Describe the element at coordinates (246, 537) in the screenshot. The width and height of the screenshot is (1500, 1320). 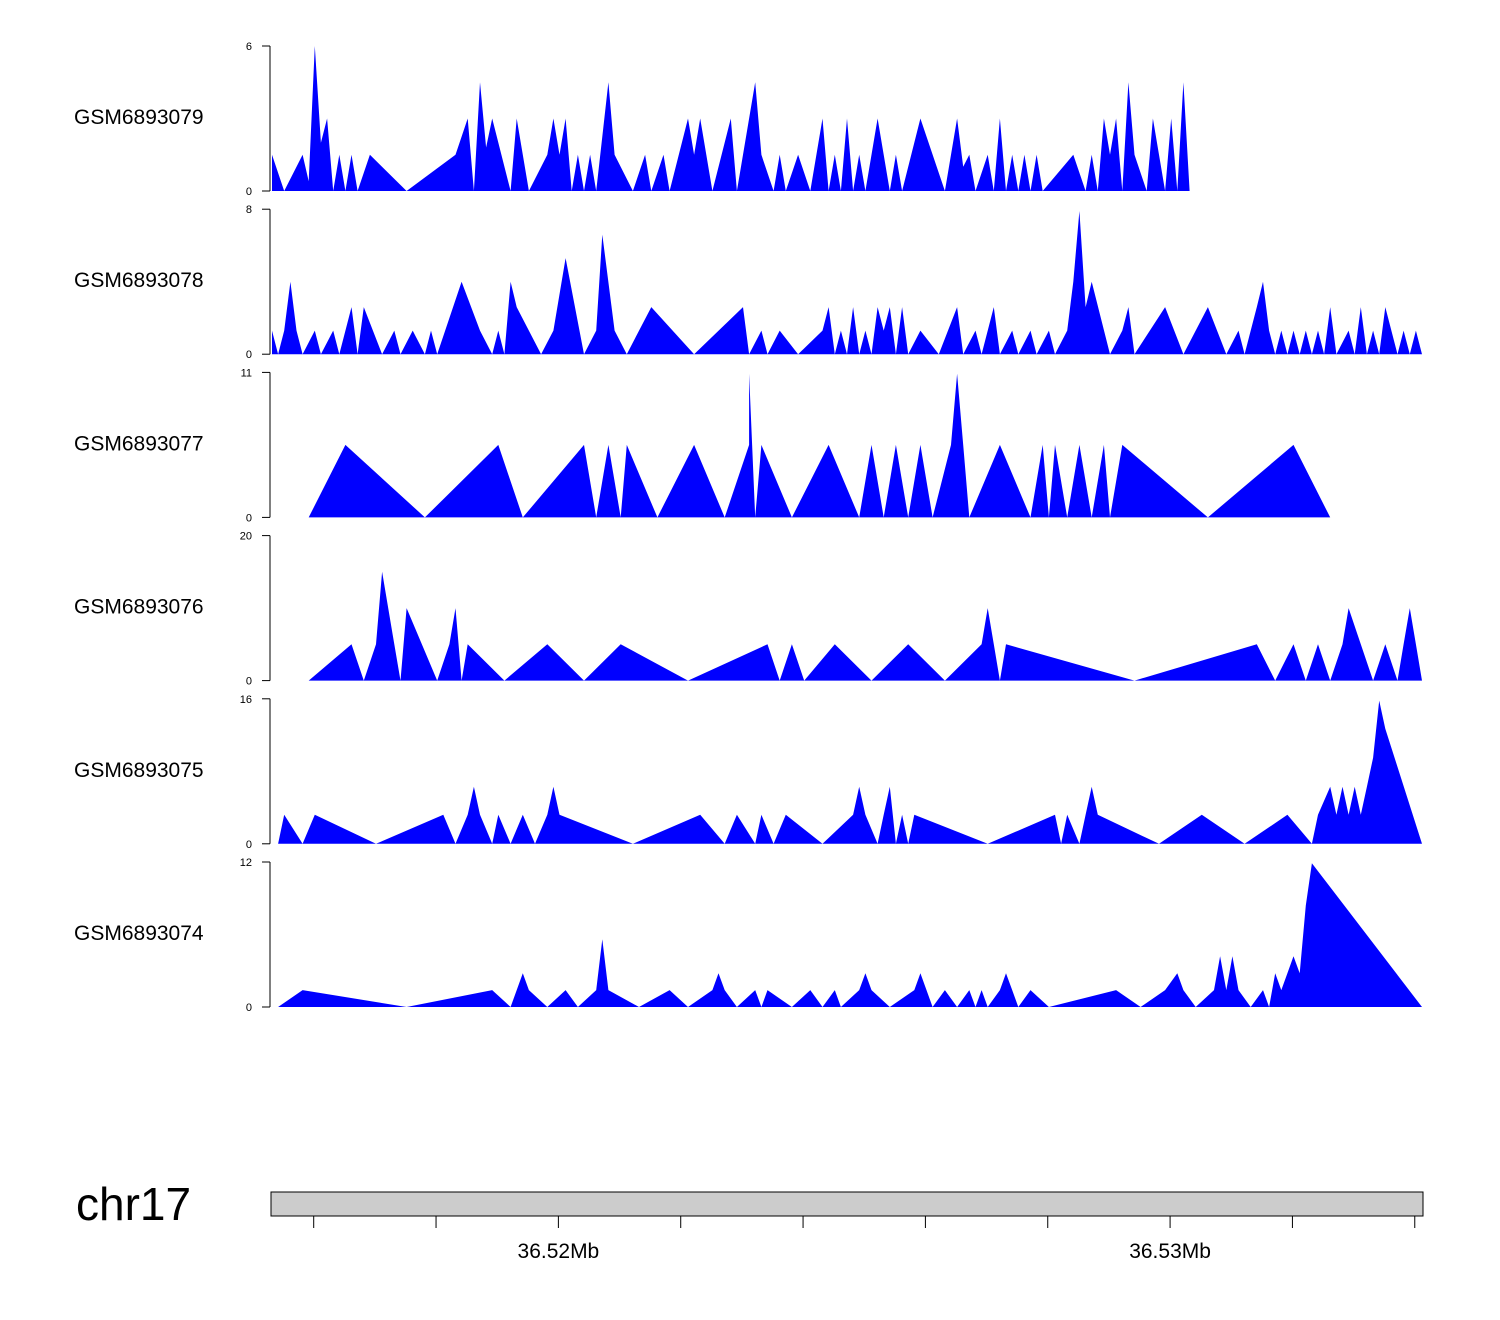
I see `y-max-label: 20` at that location.